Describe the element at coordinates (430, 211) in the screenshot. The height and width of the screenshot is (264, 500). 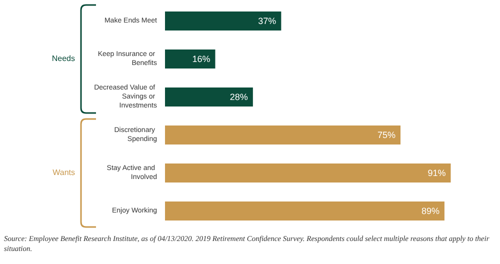
I see `data-label: 89%` at that location.